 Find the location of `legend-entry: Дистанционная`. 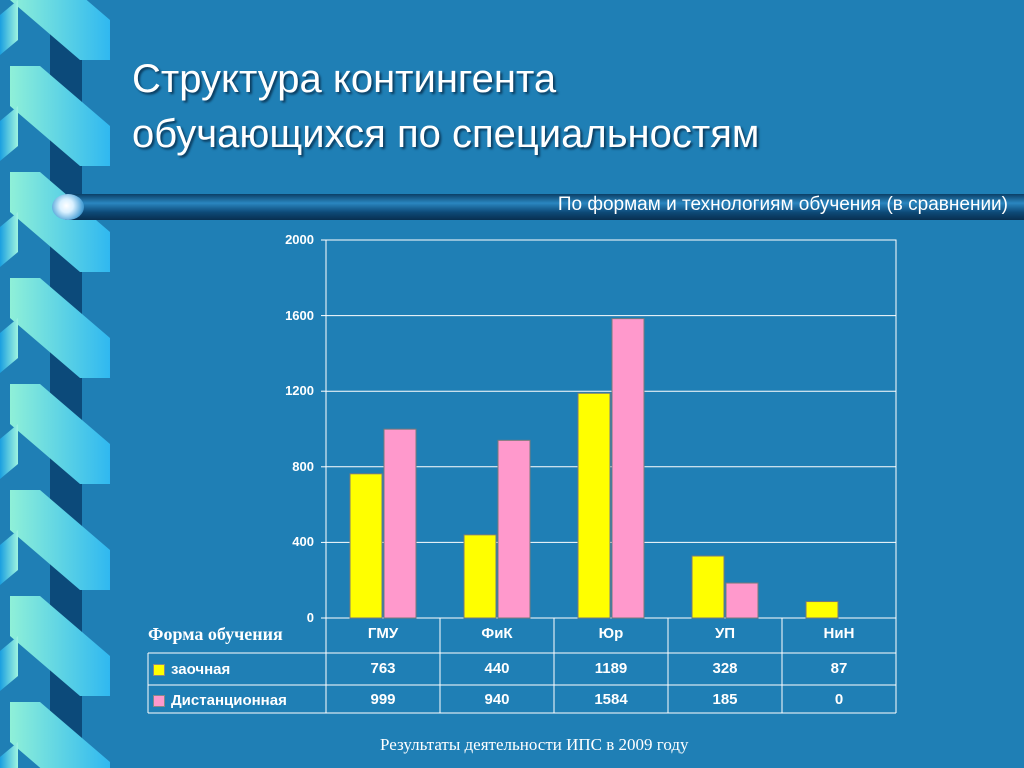

legend-entry: Дистанционная is located at coordinates (220, 701).